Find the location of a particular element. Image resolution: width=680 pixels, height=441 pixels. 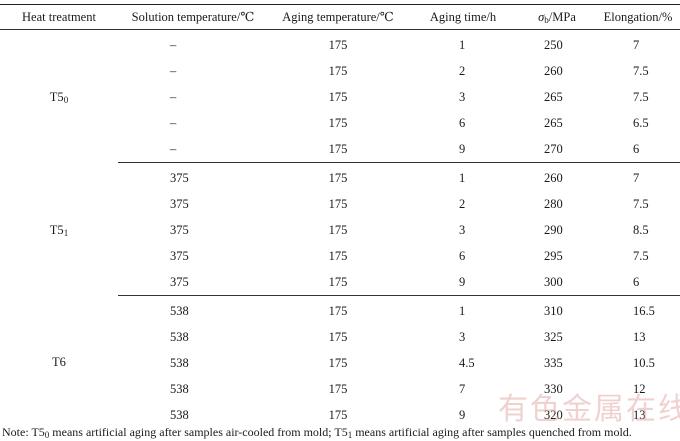

header-tensile-strength: σb/MPa is located at coordinates (557, 17).